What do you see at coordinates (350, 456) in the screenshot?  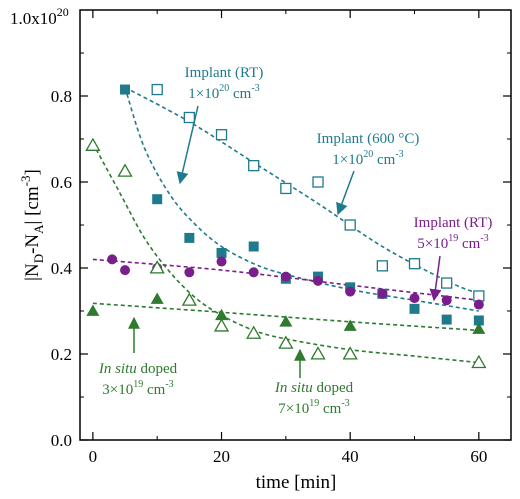 I see `x-tick-label: 40` at bounding box center [350, 456].